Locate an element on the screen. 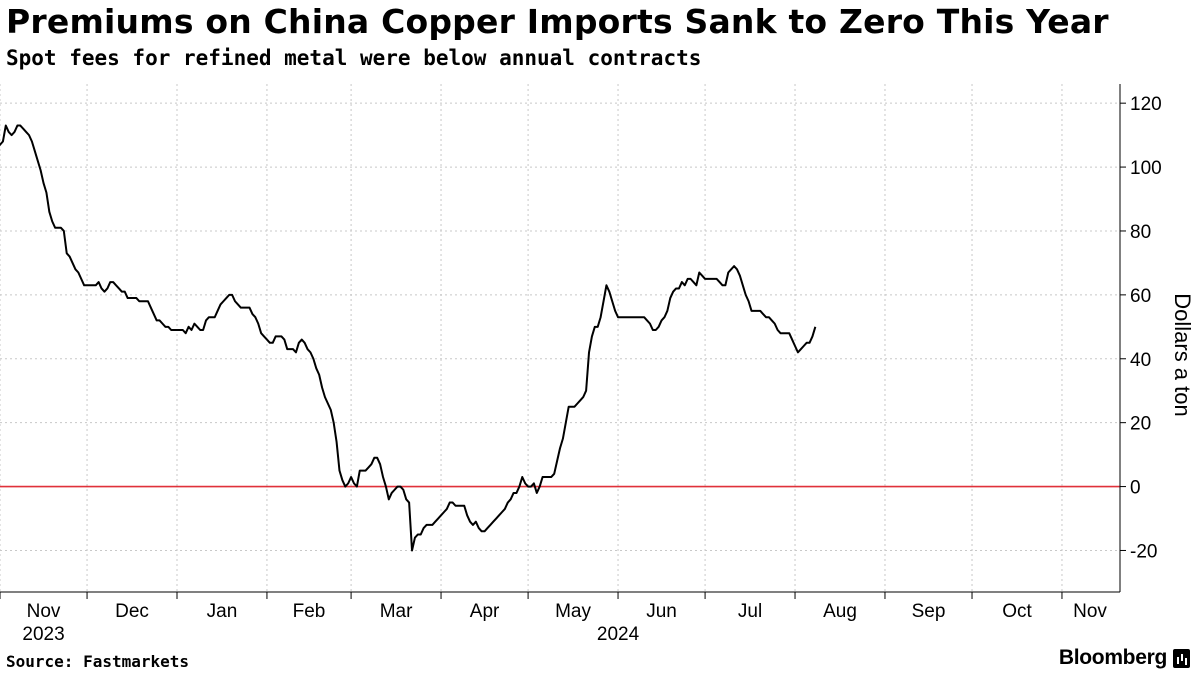 The width and height of the screenshot is (1200, 675). x-tick-label: Mar is located at coordinates (396, 611).